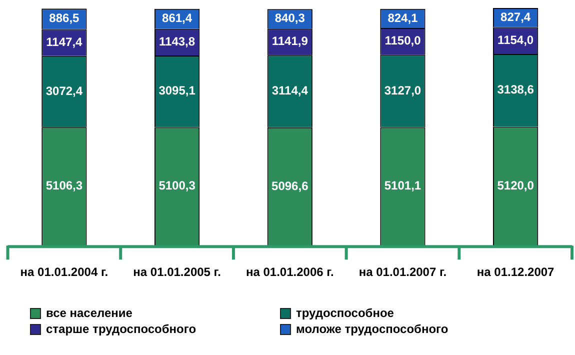 Image resolution: width=575 pixels, height=355 pixels. What do you see at coordinates (89, 313) in the screenshot?
I see `legend-label: все население` at bounding box center [89, 313].